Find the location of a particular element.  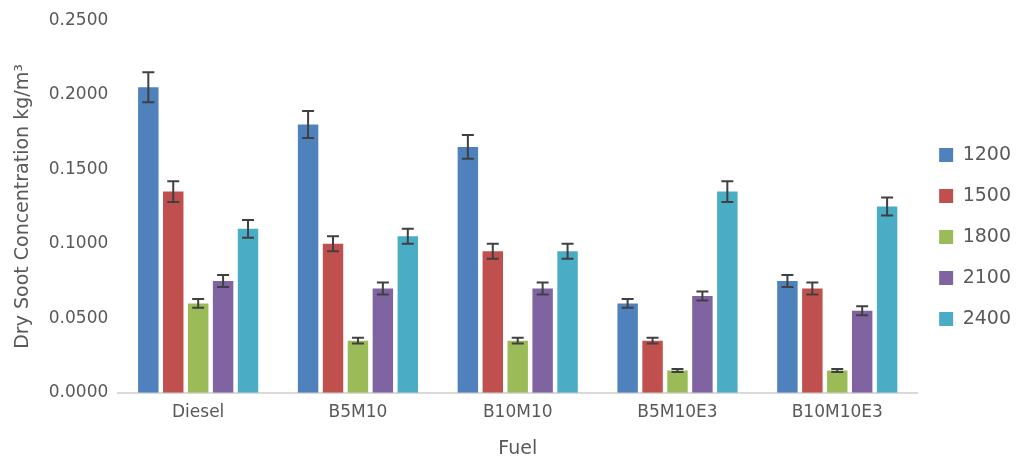

legend-label: 2400 is located at coordinates (987, 316).